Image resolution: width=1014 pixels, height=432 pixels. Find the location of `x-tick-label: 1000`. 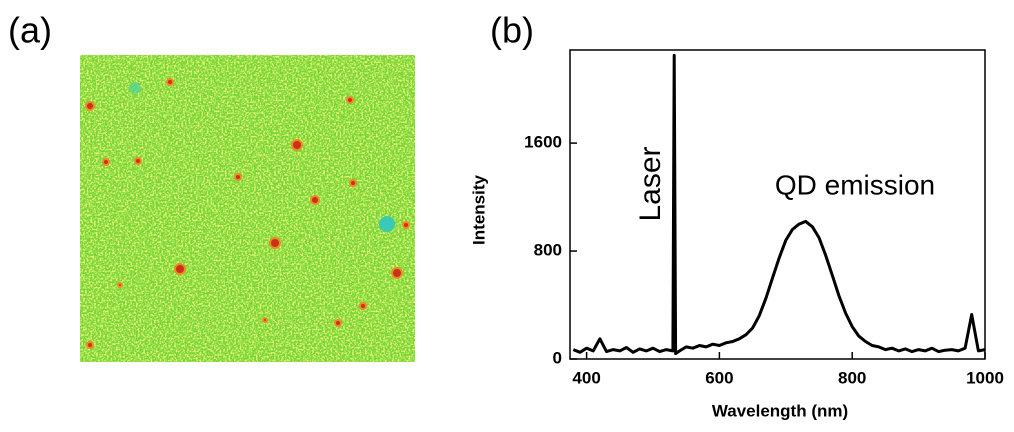

x-tick-label: 1000 is located at coordinates (985, 377).